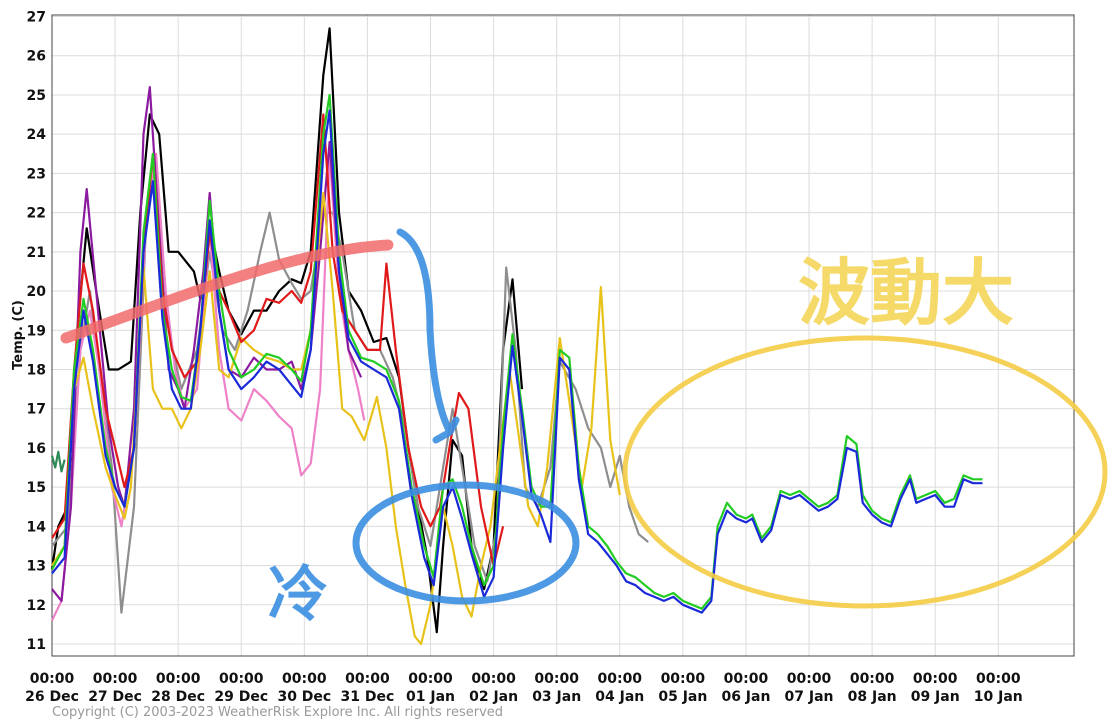 Image resolution: width=1117 pixels, height=720 pixels. I want to click on x-tick-date-label: 09 Jan, so click(935, 697).